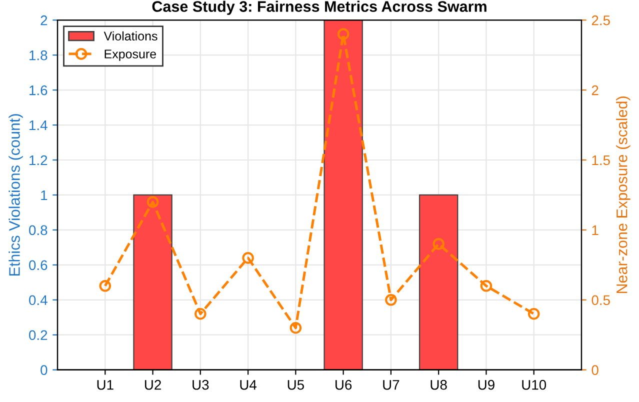 The height and width of the screenshot is (402, 639). What do you see at coordinates (601, 160) in the screenshot?
I see `y2-tick-label: 1.5` at bounding box center [601, 160].